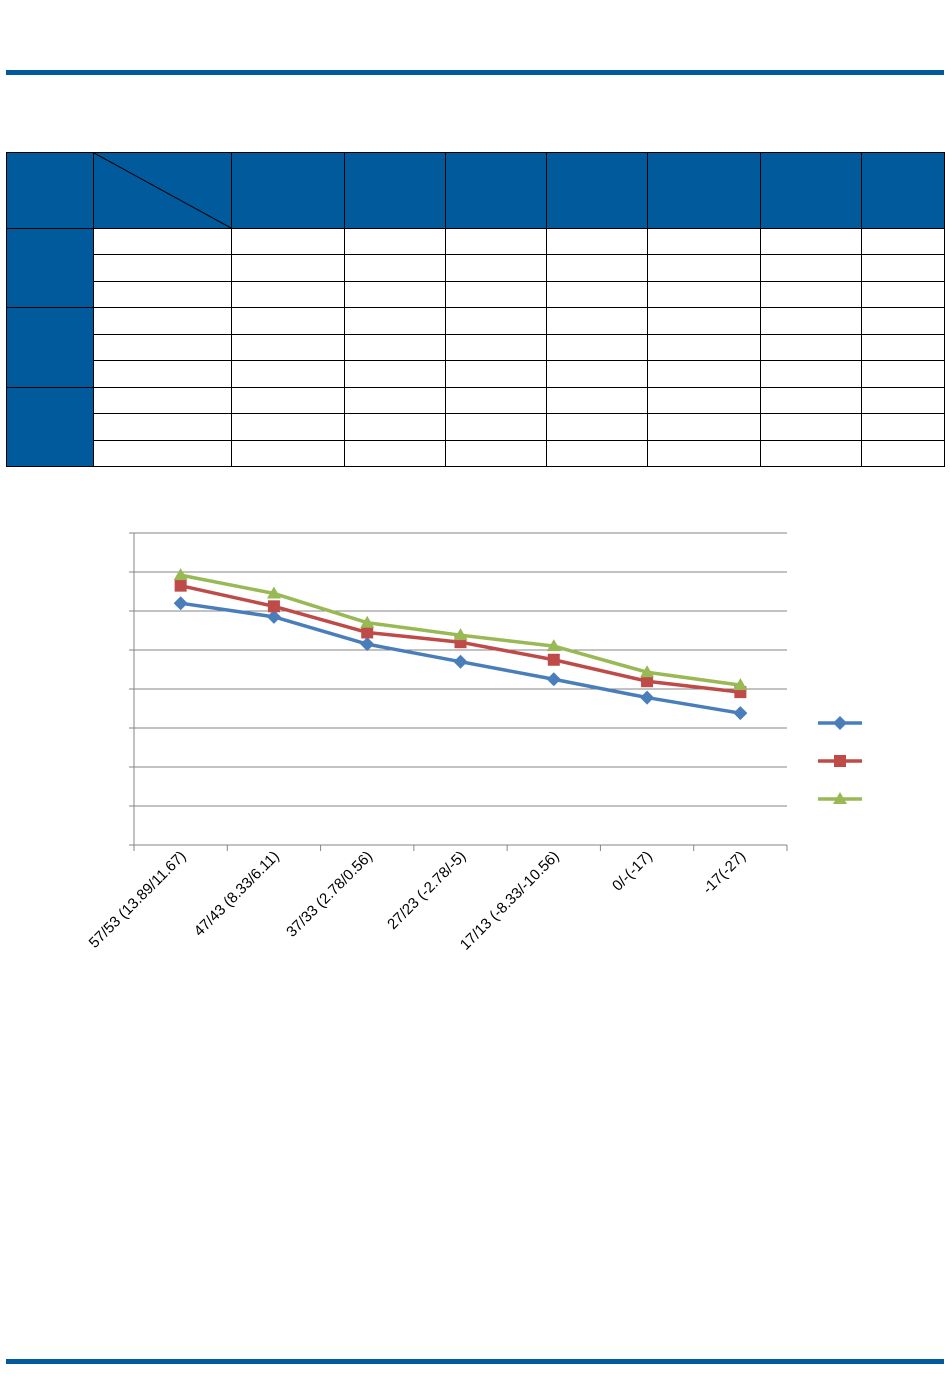 This screenshot has height=1397, width=950. I want to click on x-tick-label: -17(-27), so click(724, 873).